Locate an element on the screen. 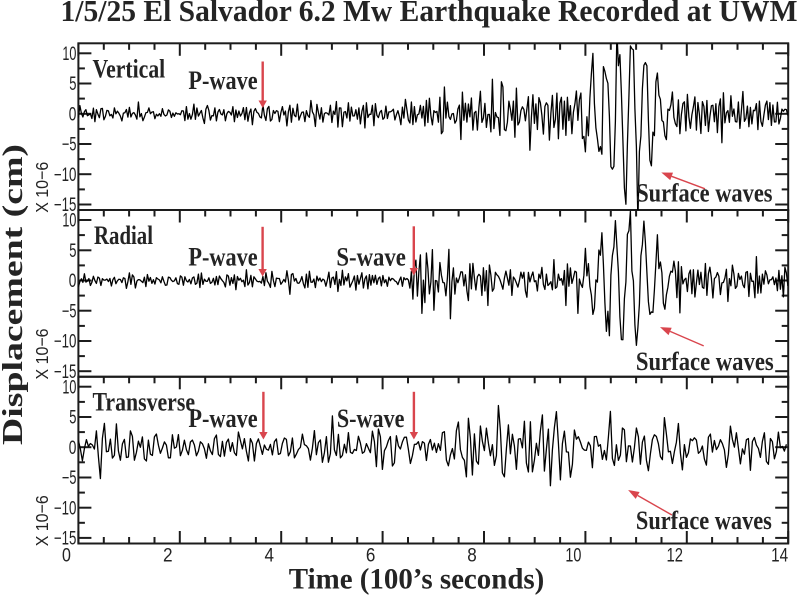 This screenshot has height=597, width=800. svg-text: 14 is located at coordinates (779, 556).